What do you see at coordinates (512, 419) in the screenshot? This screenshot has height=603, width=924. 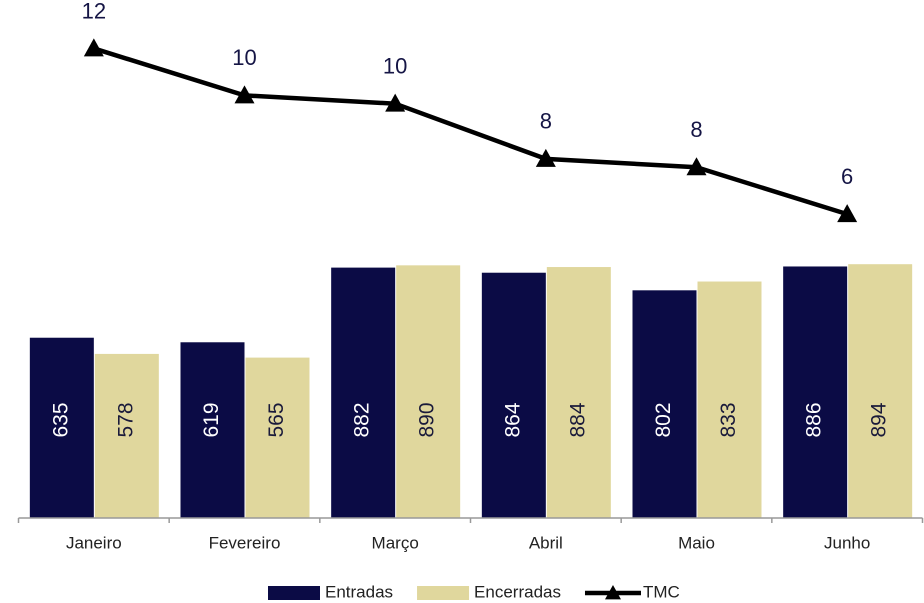 I see `bar-value-label: 864` at bounding box center [512, 419].